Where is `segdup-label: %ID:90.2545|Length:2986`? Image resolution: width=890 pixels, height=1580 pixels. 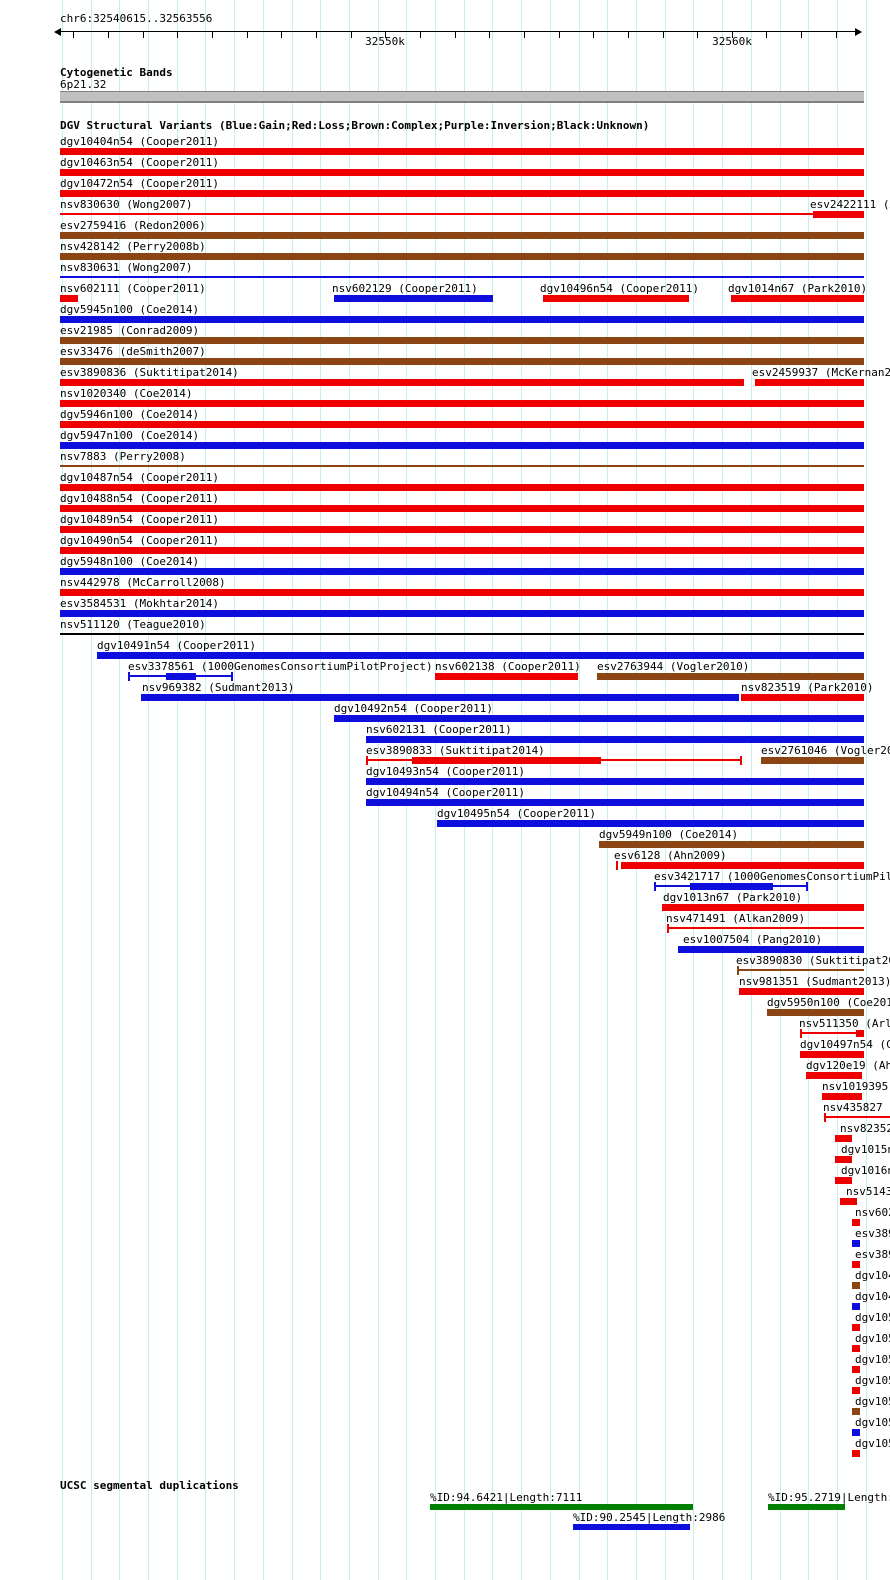 segdup-label: %ID:90.2545|Length:2986 is located at coordinates (649, 1517).